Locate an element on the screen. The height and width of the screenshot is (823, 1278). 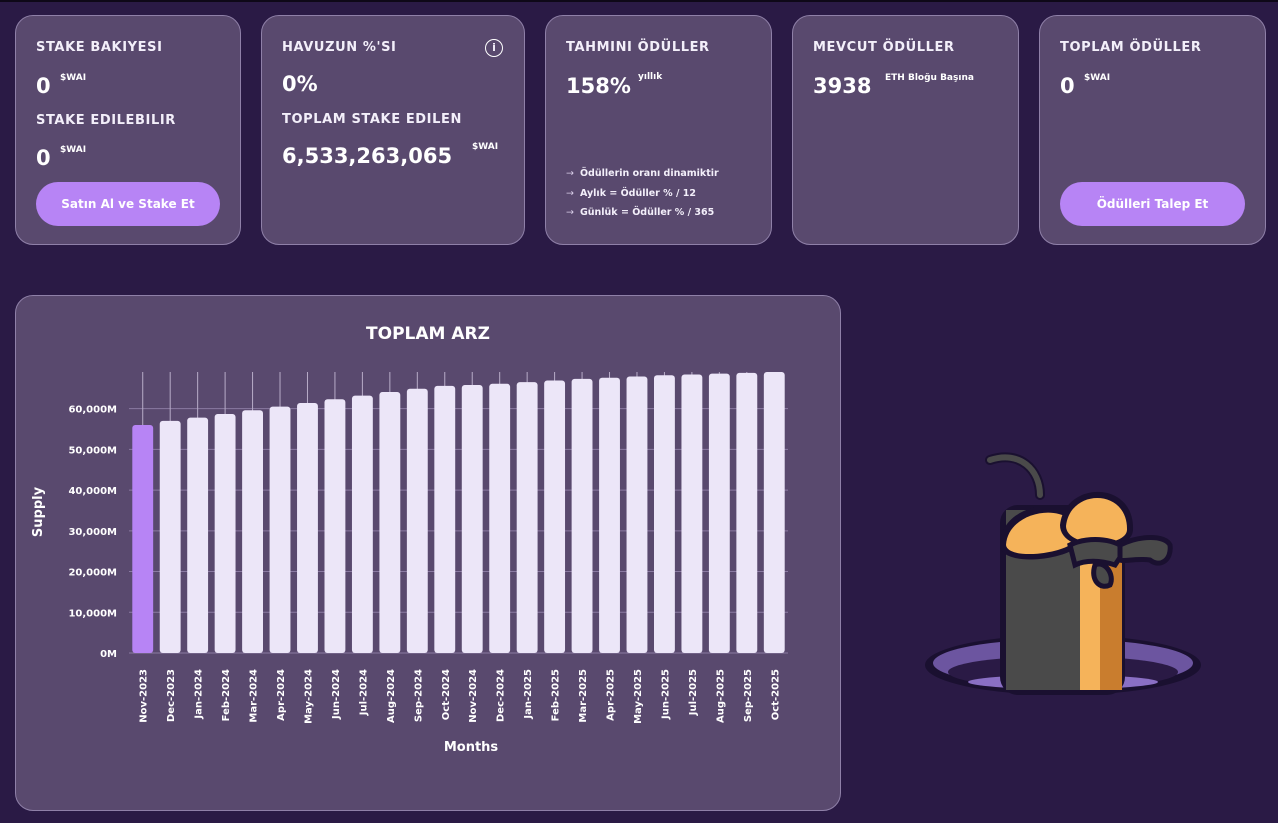
x-tick-label: Oct-2025 is located at coordinates (775, 694).